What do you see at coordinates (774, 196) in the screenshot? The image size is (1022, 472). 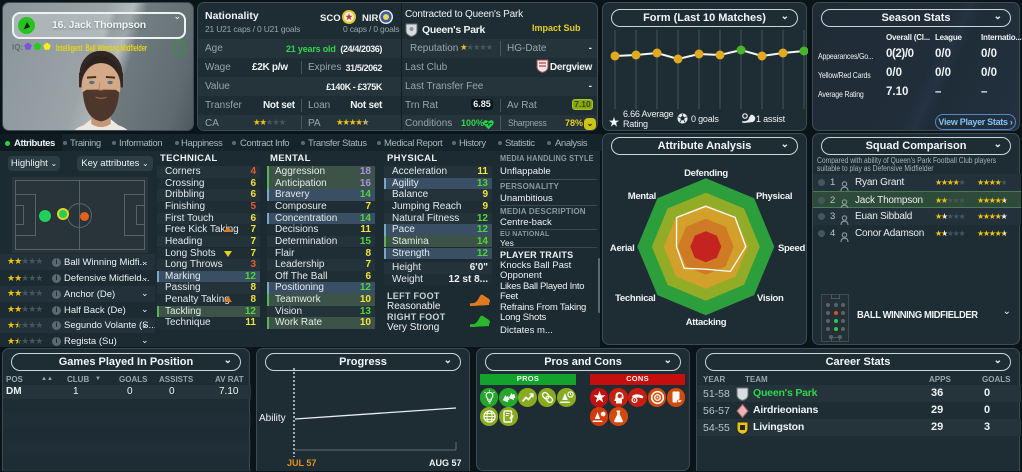 I see `svg-text: Physical` at bounding box center [774, 196].